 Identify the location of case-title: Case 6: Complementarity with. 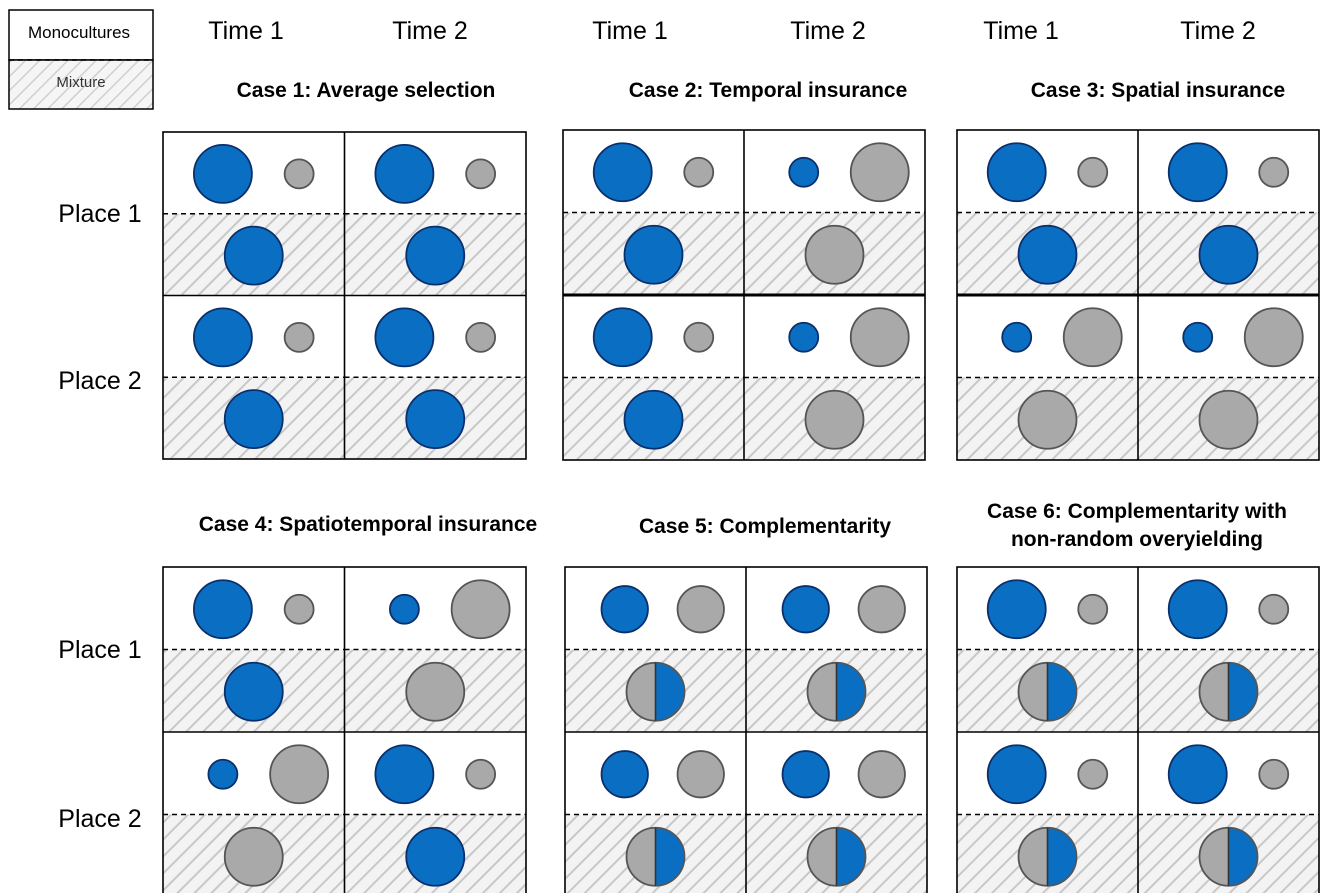
(1137, 511).